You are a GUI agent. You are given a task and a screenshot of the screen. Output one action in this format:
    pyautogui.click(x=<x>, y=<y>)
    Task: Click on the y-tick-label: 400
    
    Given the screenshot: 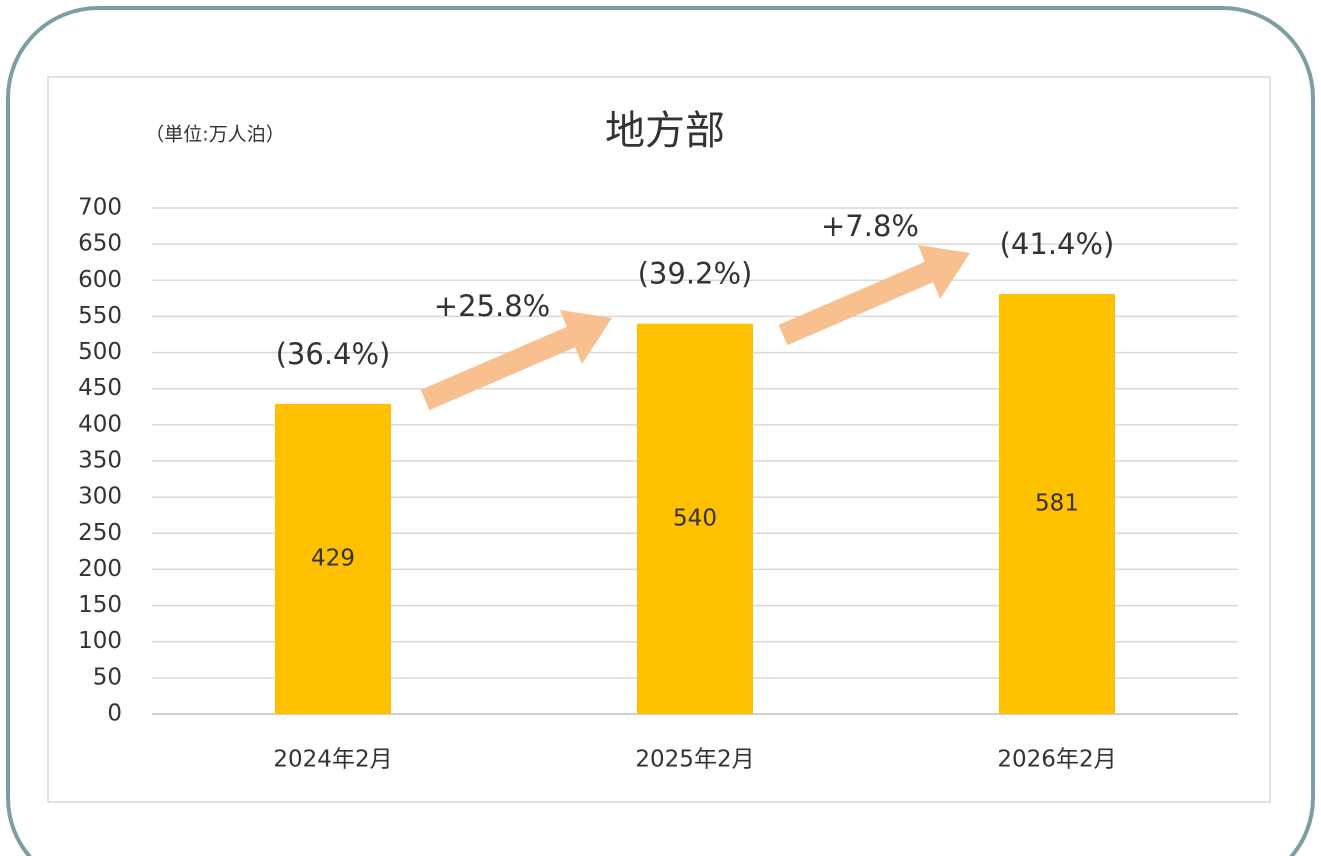 What is the action you would take?
    pyautogui.click(x=100, y=424)
    